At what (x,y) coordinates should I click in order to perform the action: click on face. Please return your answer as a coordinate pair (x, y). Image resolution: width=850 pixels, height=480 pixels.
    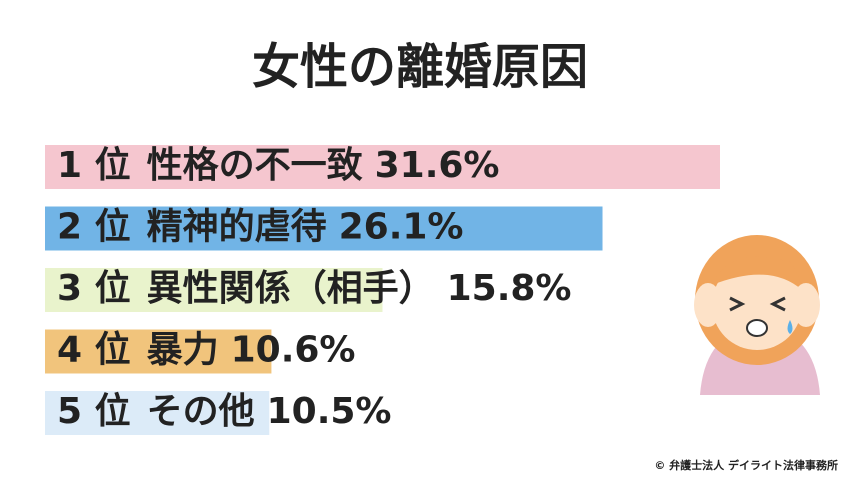
    Looking at the image, I should click on (757, 305).